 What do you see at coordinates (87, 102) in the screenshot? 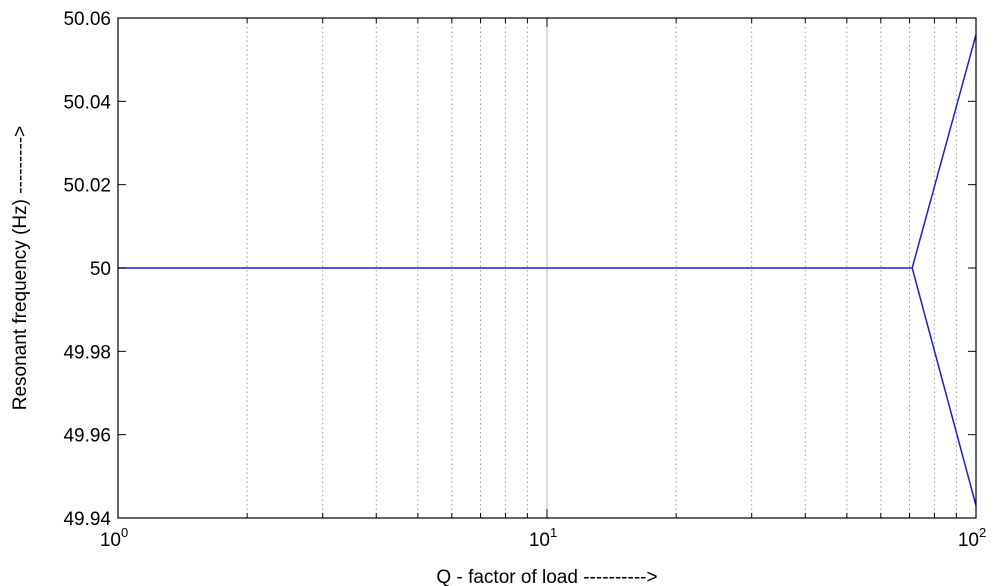
I see `y-tick-label: 50.04` at bounding box center [87, 102].